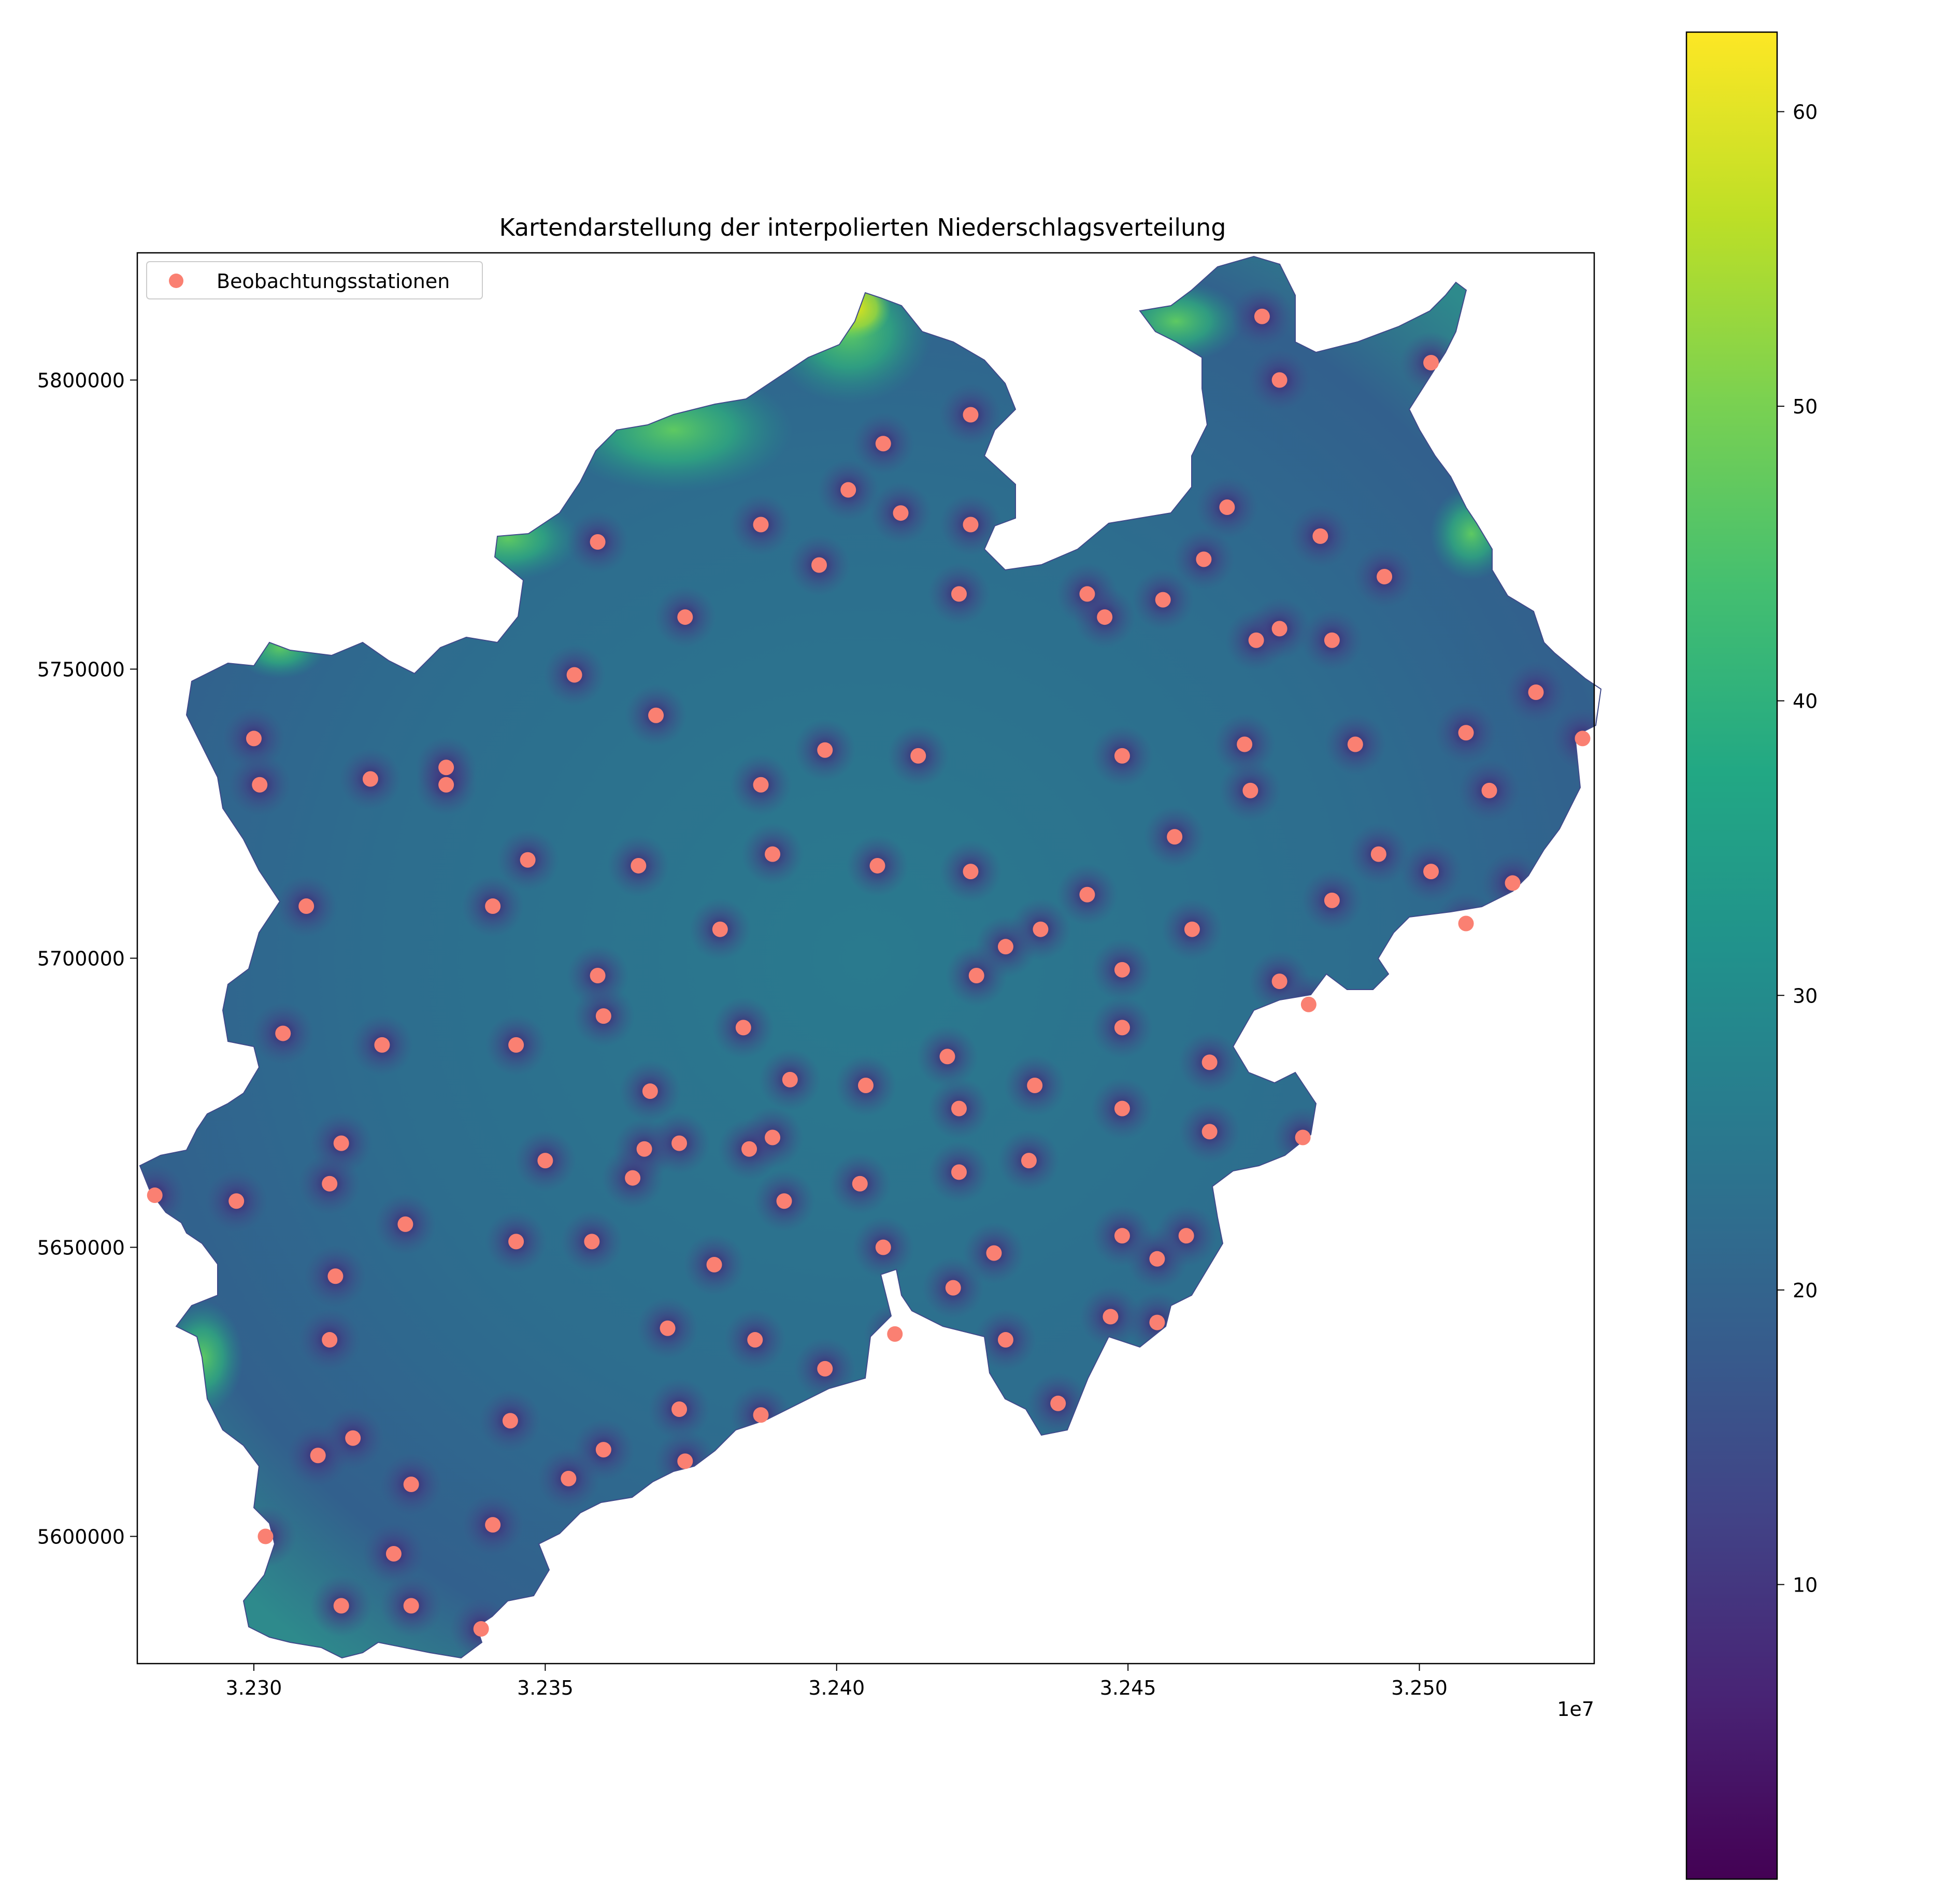 This screenshot has height=1890, width=1960. What do you see at coordinates (81, 959) in the screenshot?
I see `y-tick-label: 5700000` at bounding box center [81, 959].